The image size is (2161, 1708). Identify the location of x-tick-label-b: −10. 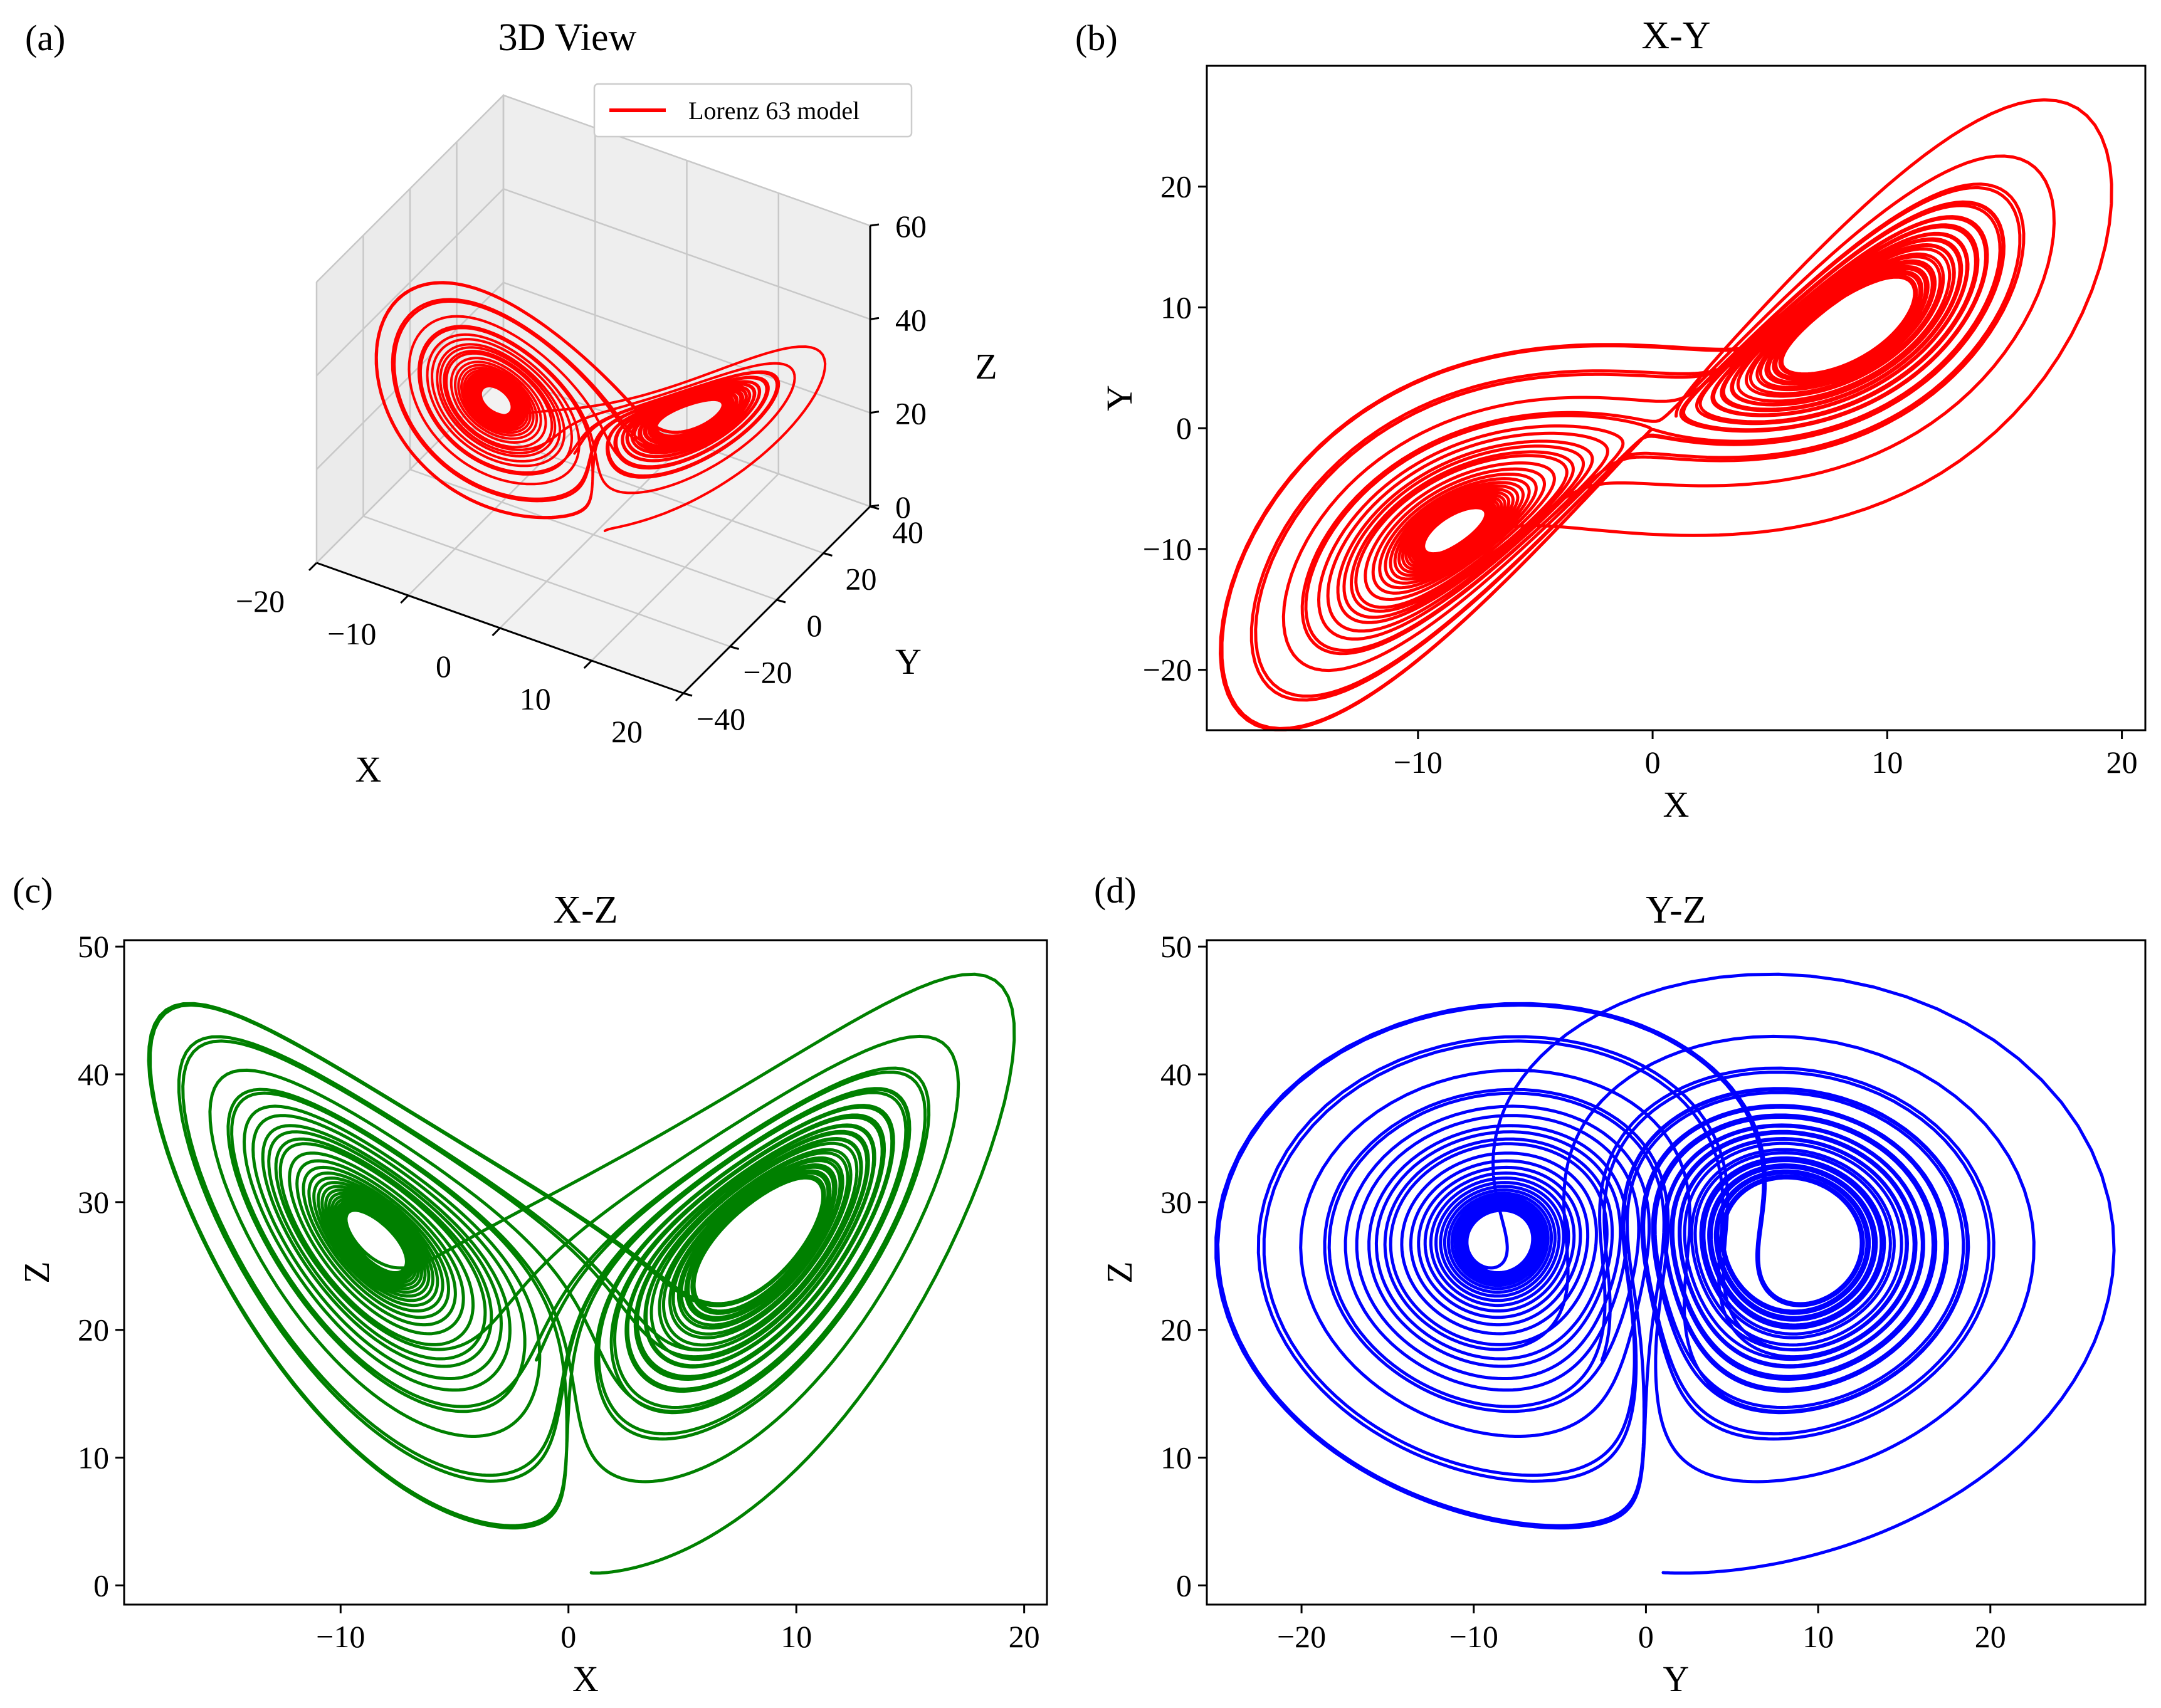
(1418, 762).